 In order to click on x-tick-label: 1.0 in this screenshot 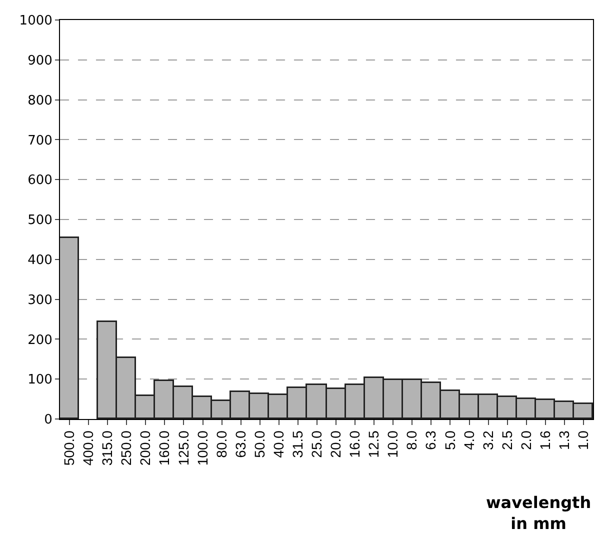, I will do `click(583, 440)`.